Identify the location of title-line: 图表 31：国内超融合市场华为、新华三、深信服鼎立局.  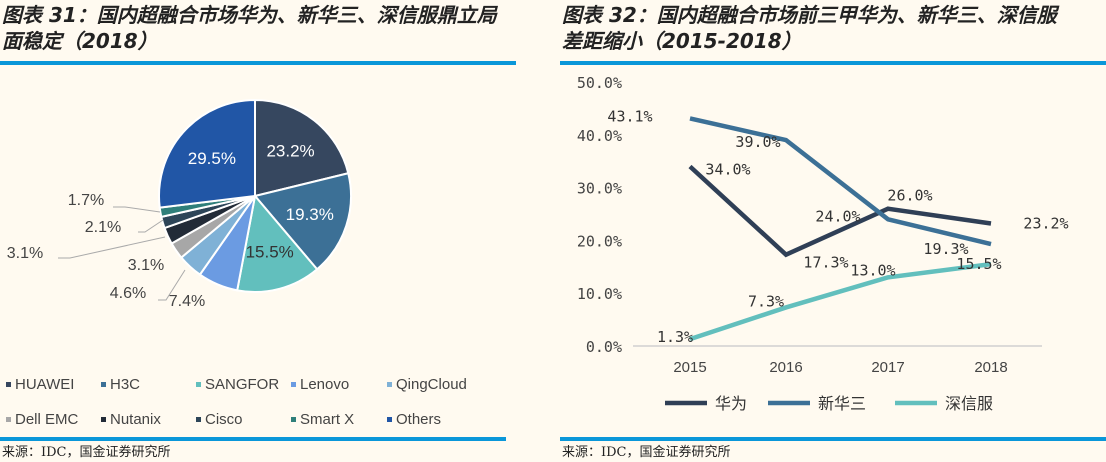
(249, 15).